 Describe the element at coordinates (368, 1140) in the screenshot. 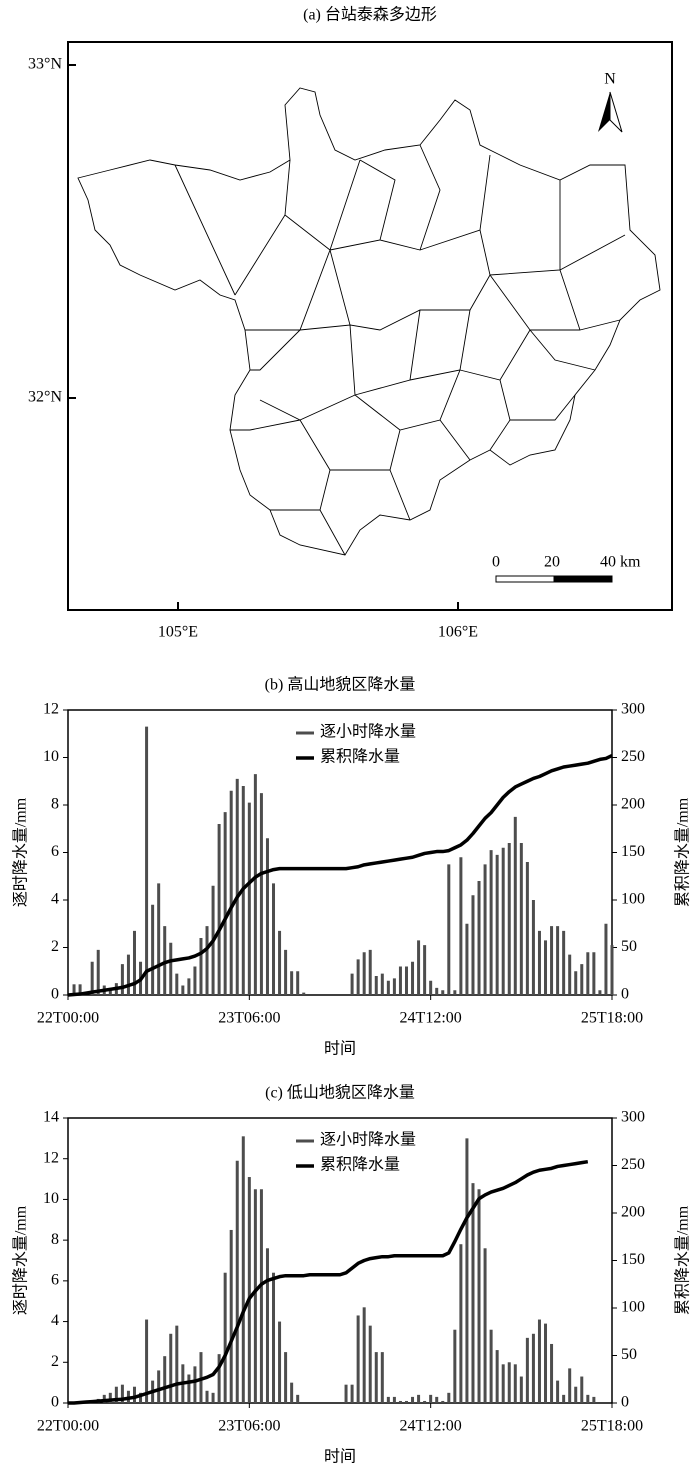

I see `legend-label: 逐小时降水量` at that location.